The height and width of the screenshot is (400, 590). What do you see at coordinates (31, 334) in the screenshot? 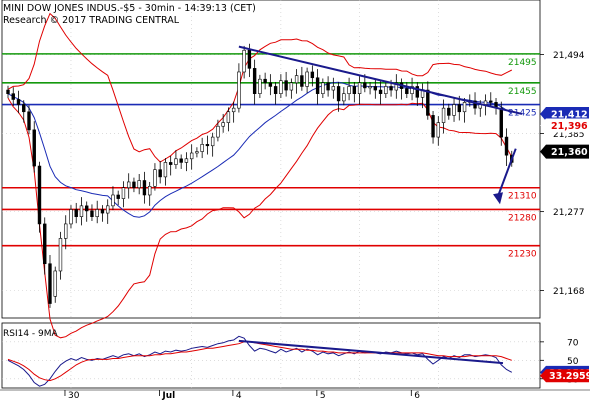
I see `rsi-title: RSI14 - 9MA` at bounding box center [31, 334].